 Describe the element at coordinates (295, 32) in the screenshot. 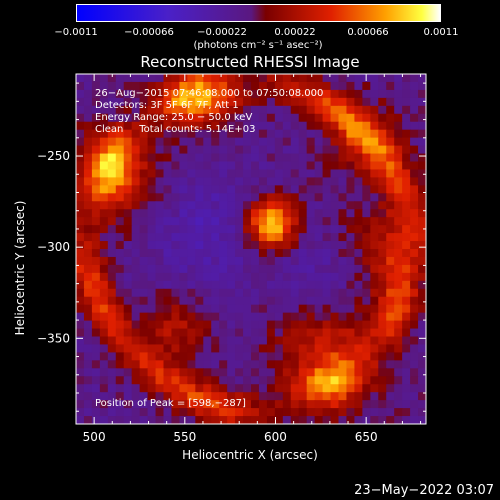

I see `colorbar-tick-label: 0.00022` at that location.